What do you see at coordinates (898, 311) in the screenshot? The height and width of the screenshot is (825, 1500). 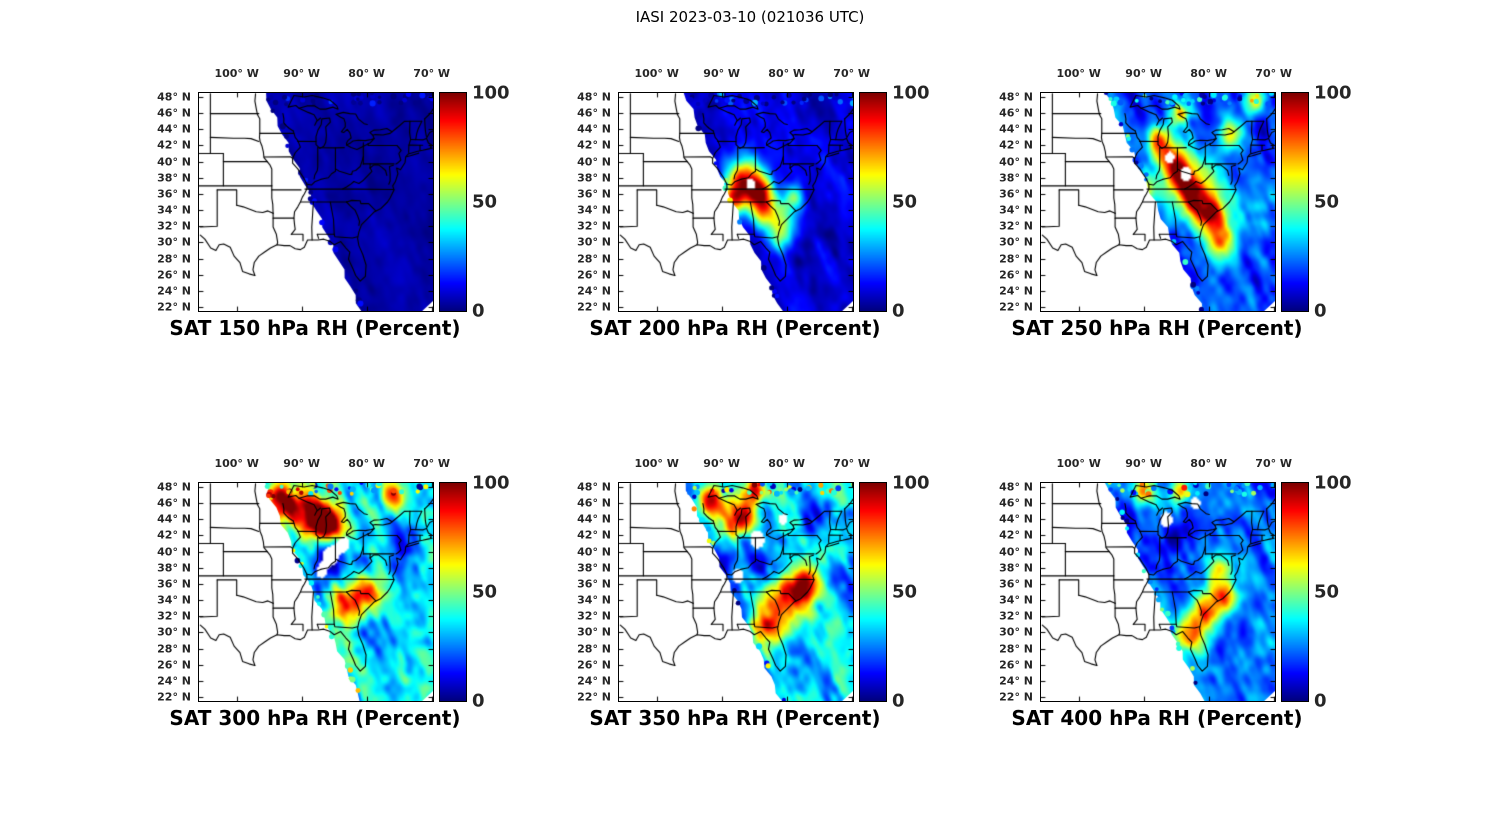 I see `colorbar-tick-label: 0` at bounding box center [898, 311].